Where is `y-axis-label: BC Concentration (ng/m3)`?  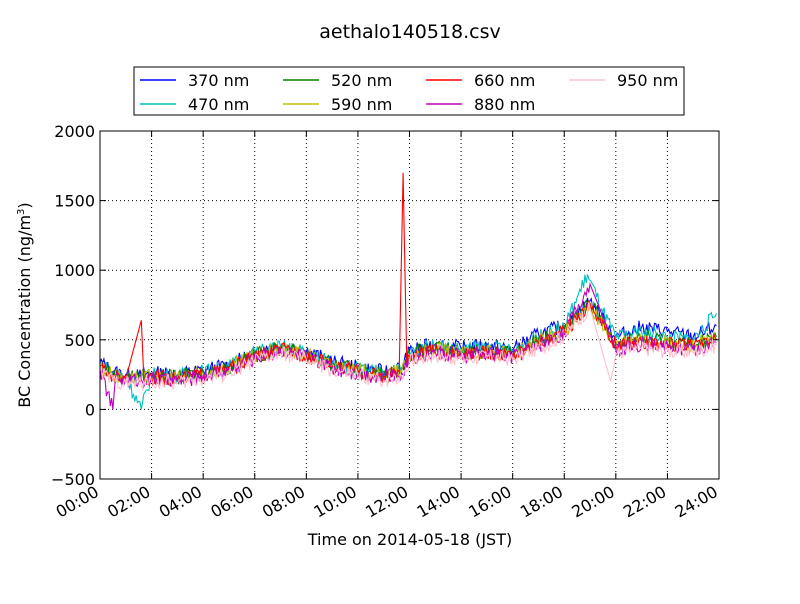
y-axis-label: BC Concentration (ng/m3) is located at coordinates (24, 304).